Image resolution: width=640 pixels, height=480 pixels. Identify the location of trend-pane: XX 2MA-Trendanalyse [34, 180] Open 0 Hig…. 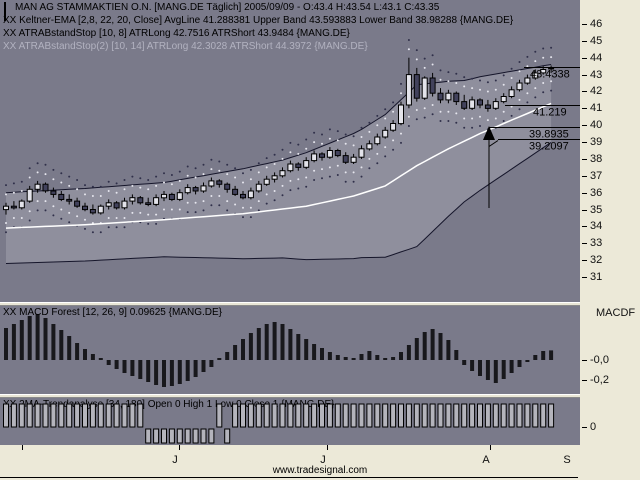
(290, 421).